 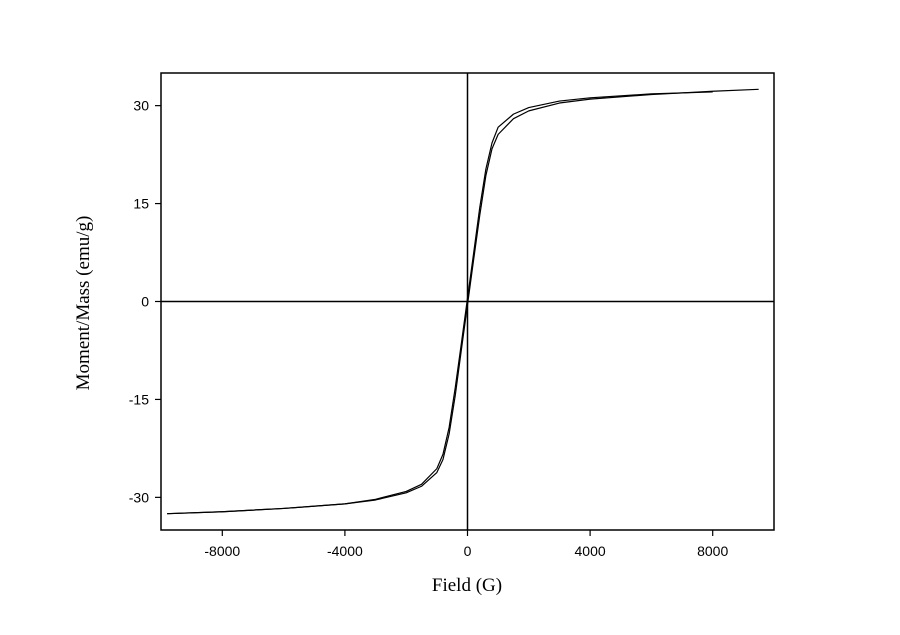 What do you see at coordinates (139, 399) in the screenshot?
I see `y-tick-label: -15` at bounding box center [139, 399].